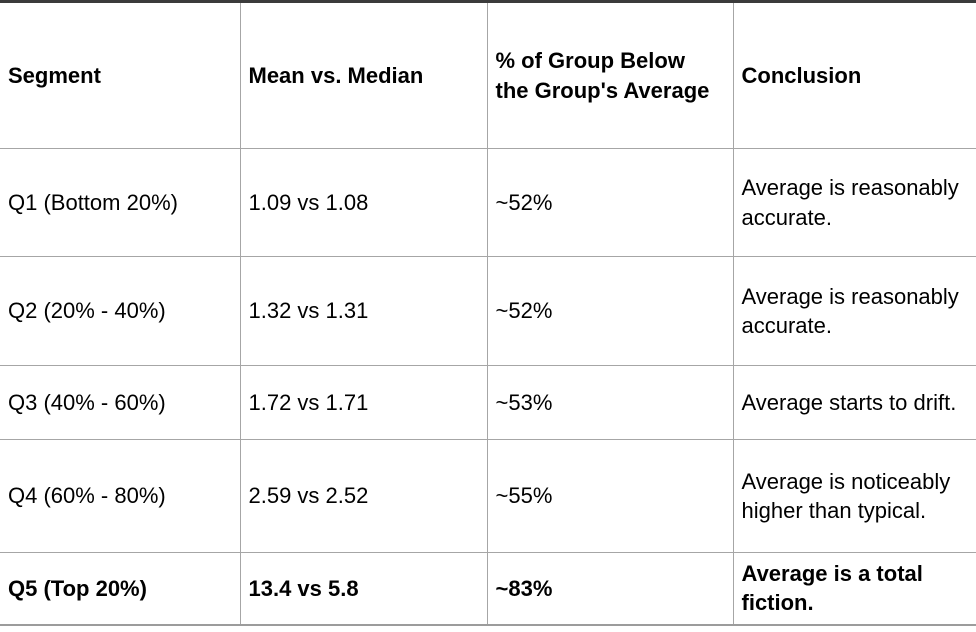 This screenshot has width=976, height=632. Describe the element at coordinates (364, 311) in the screenshot. I see `mean-vs-median-cell: 1.32 vs 1.31` at that location.